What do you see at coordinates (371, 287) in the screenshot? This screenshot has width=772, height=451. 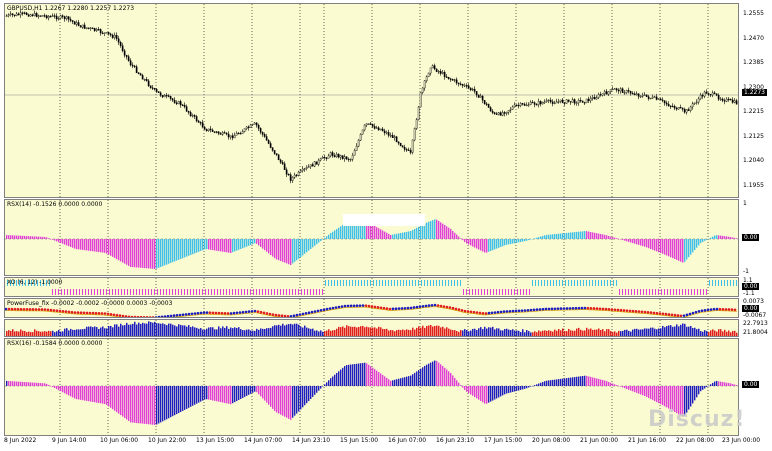 I see `xo-pane: XO (6, 12) -1.0000` at bounding box center [371, 287].